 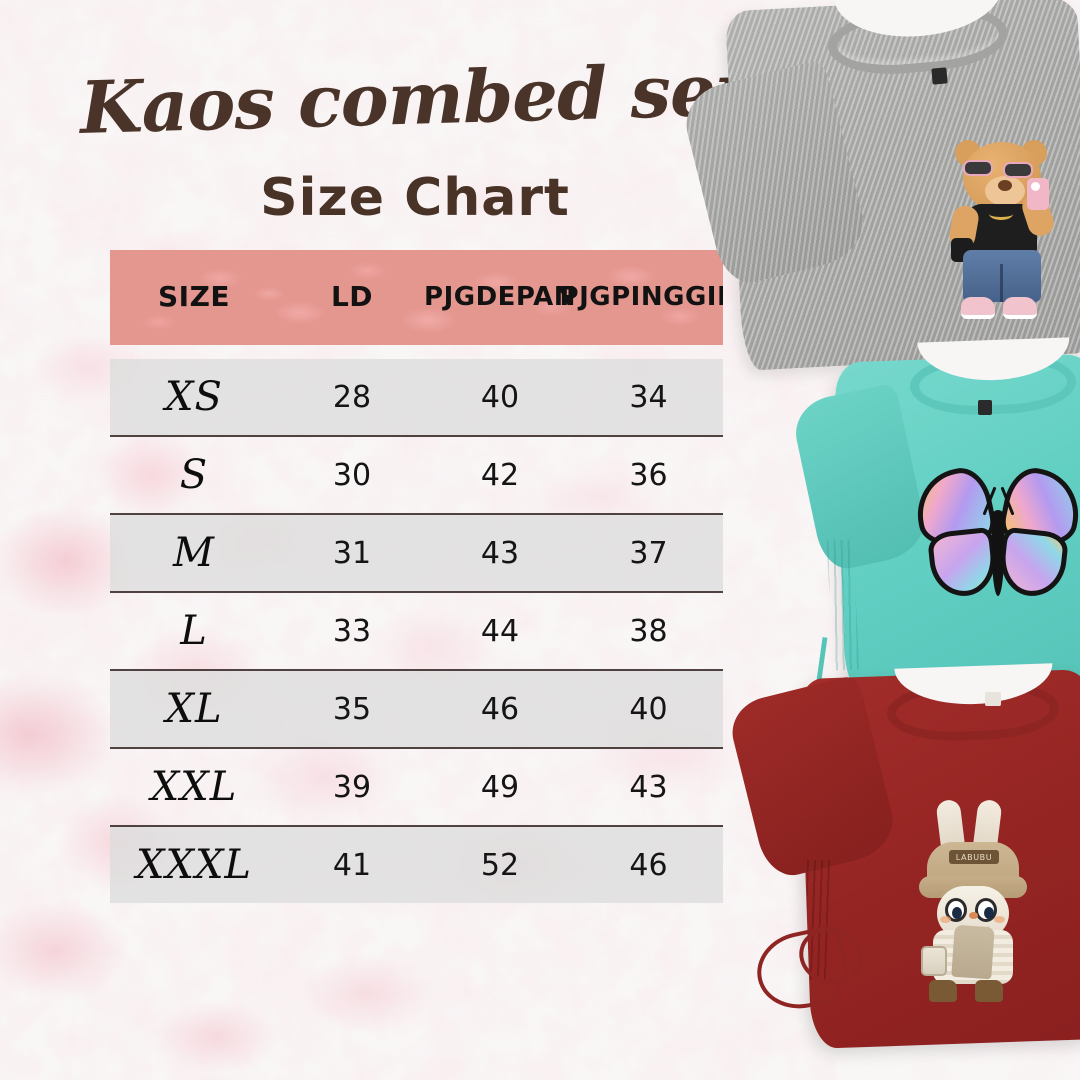 I want to click on red-tee-size-tag, so click(x=993, y=699).